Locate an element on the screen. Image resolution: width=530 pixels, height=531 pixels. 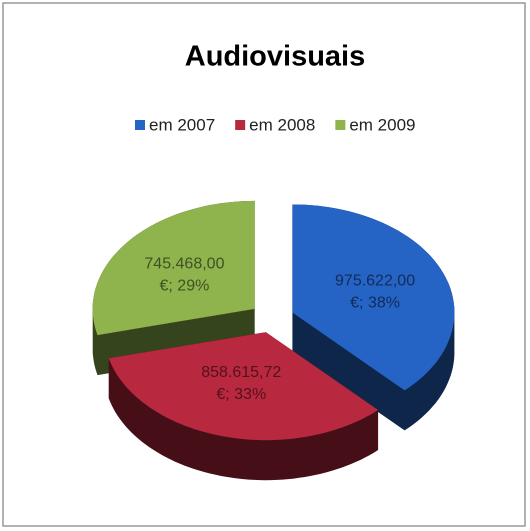
data-label-line: 745.468,00 is located at coordinates (184, 264).